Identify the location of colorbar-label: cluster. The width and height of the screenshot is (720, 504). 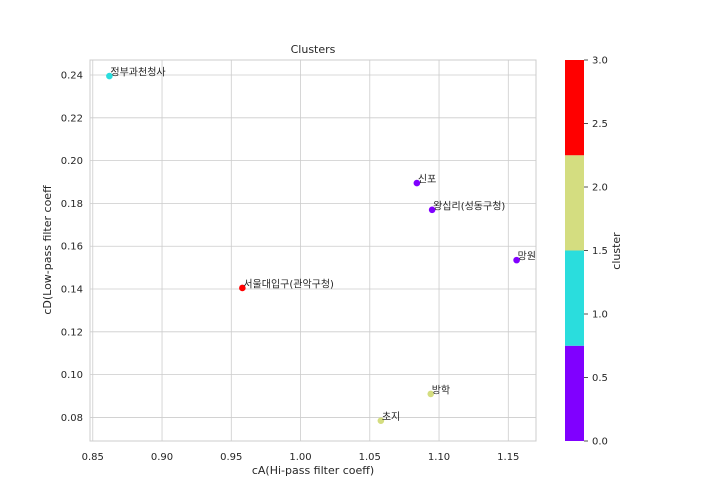
(616, 251).